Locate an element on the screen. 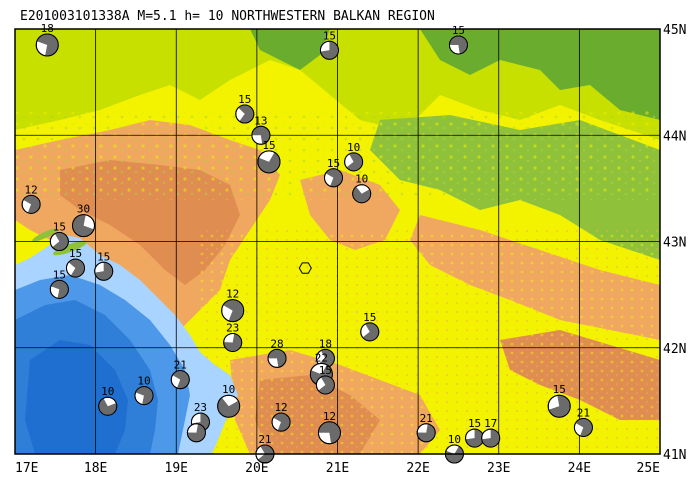 The height and width of the screenshot is (485, 692). longitude-labels: 17E 18E 19E 20E 21E 22E 23E 24E 25E is located at coordinates (337, 468).